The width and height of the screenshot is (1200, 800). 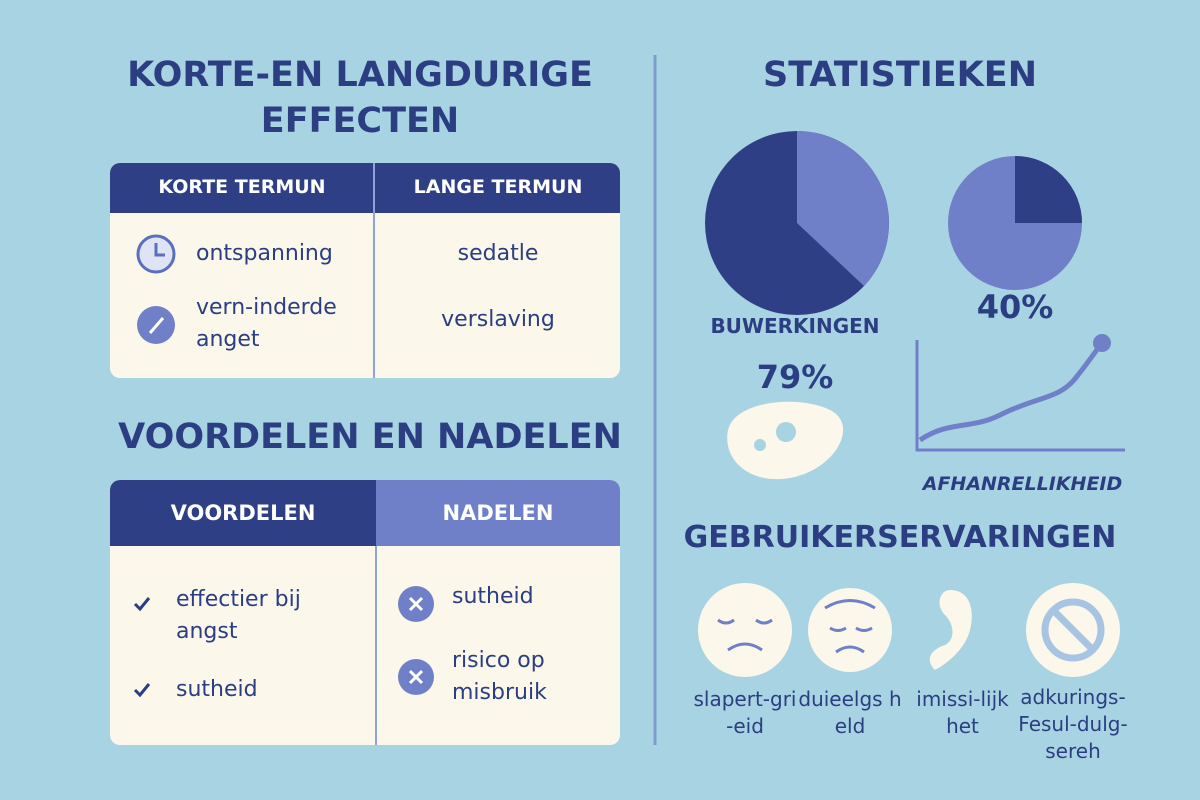 I want to click on forbidden-bar, so click(x=1073, y=630).